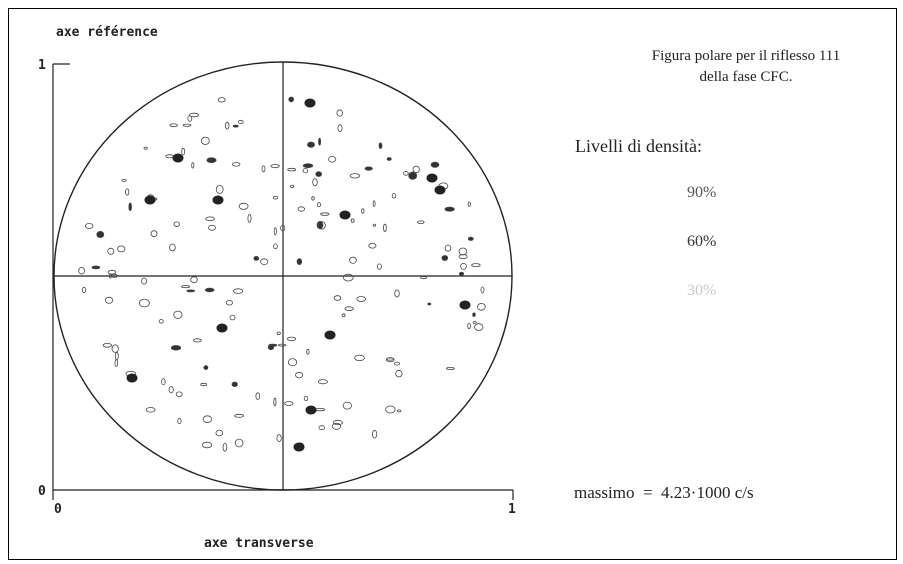  I want to click on level-60: 60%, so click(701, 242).